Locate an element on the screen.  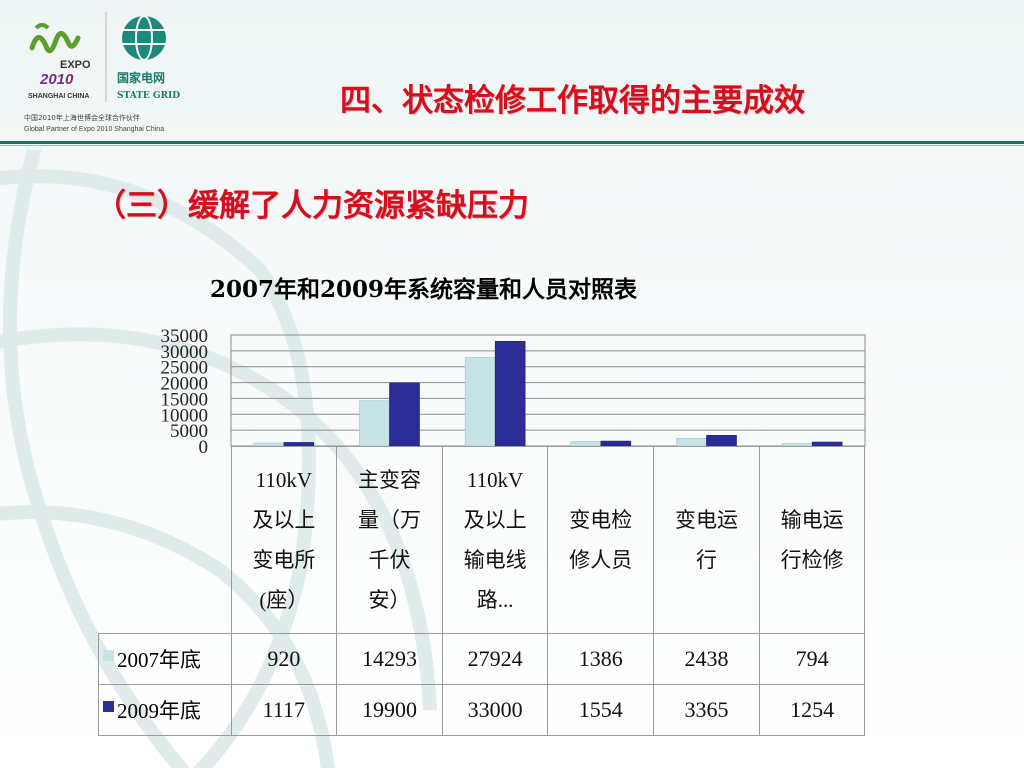
category-label-line: 变电运 is located at coordinates (706, 520).